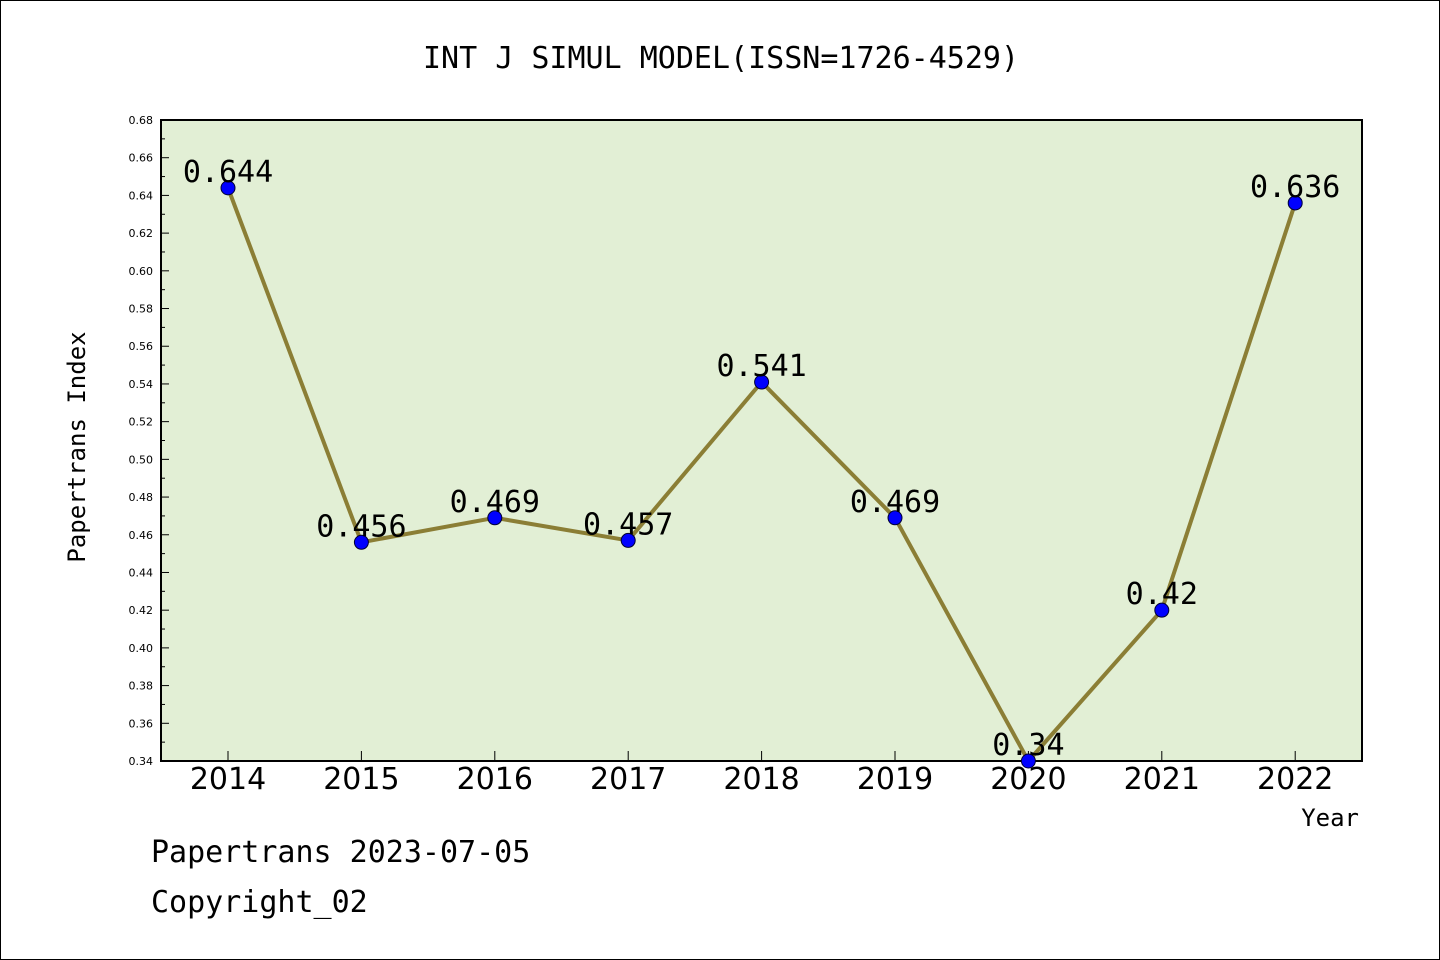 The width and height of the screenshot is (1440, 960). Describe the element at coordinates (77, 446) in the screenshot. I see `y-axis-label: Papertrans Index` at that location.